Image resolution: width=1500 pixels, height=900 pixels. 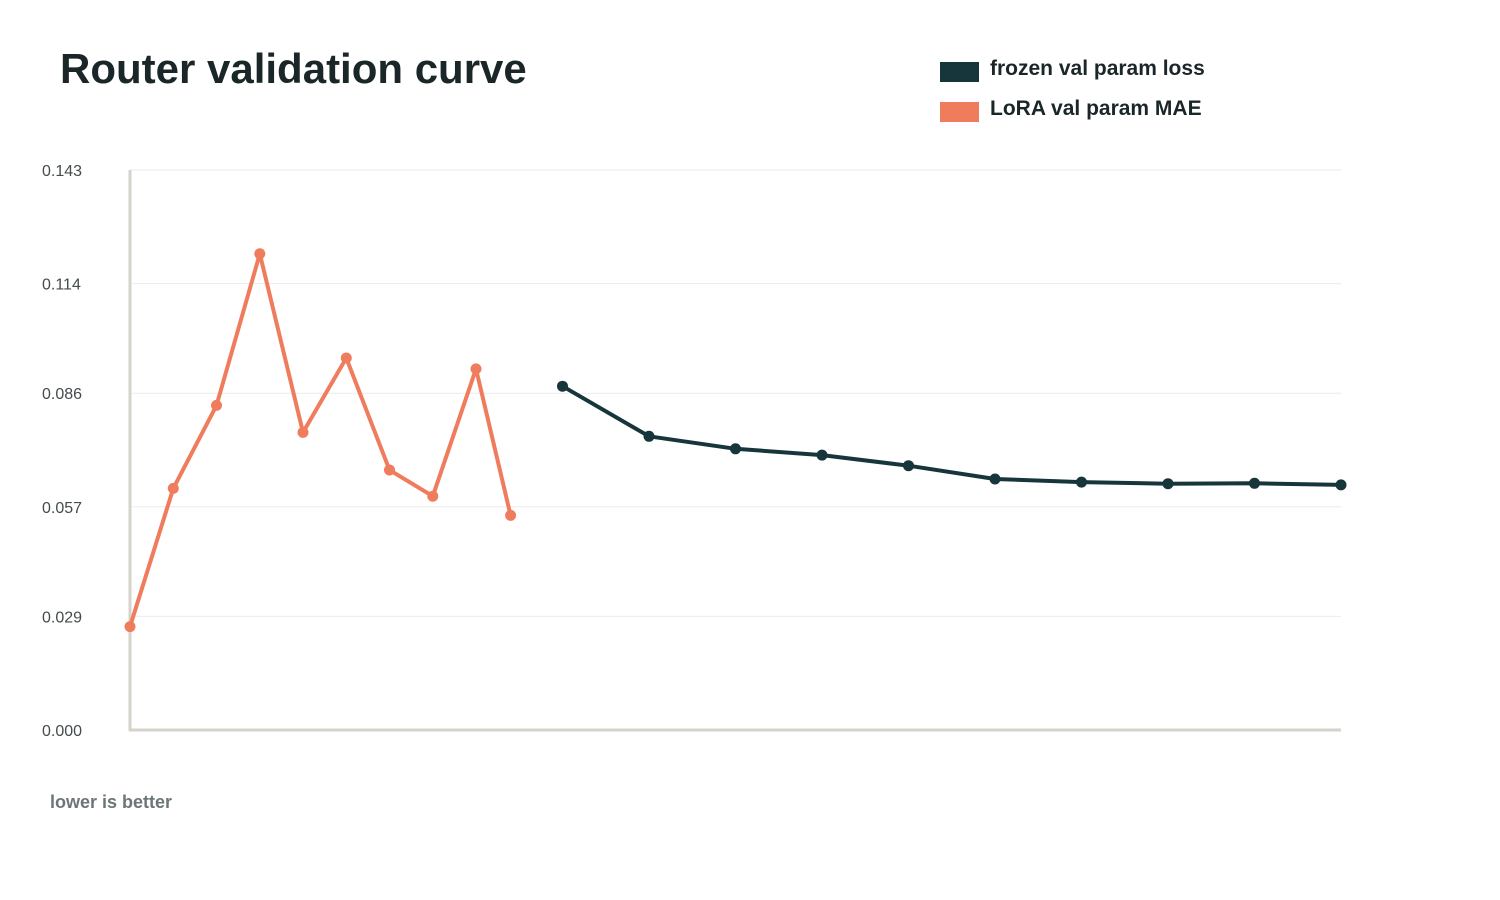 I want to click on series-frozen, so click(x=952, y=435).